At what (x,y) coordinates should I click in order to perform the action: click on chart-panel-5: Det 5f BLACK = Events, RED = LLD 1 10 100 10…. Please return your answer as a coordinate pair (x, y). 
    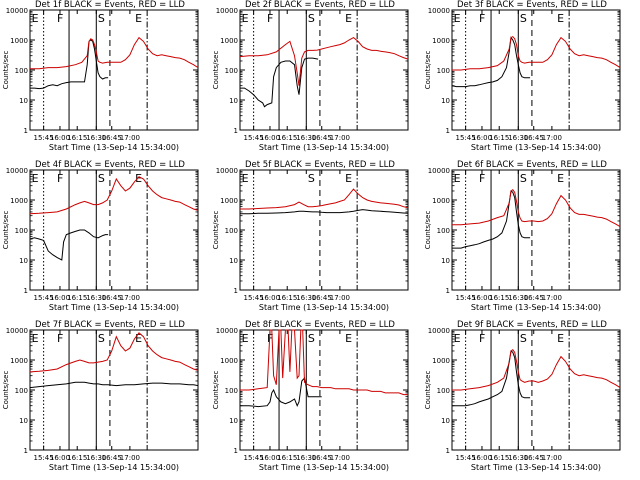
    Looking at the image, I should click on (310, 236).